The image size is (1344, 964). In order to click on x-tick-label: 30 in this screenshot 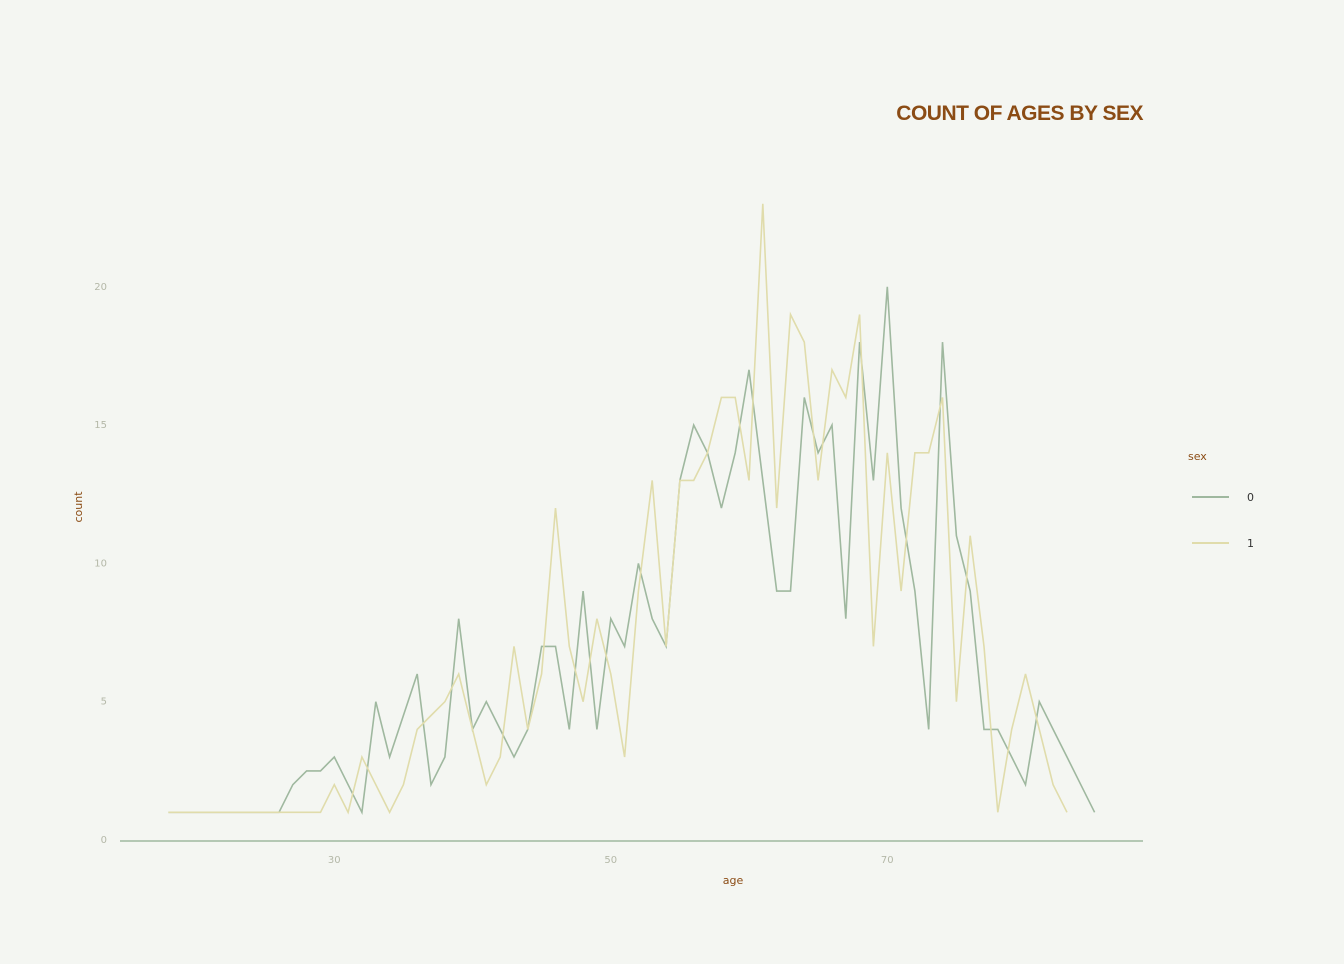, I will do `click(334, 860)`.